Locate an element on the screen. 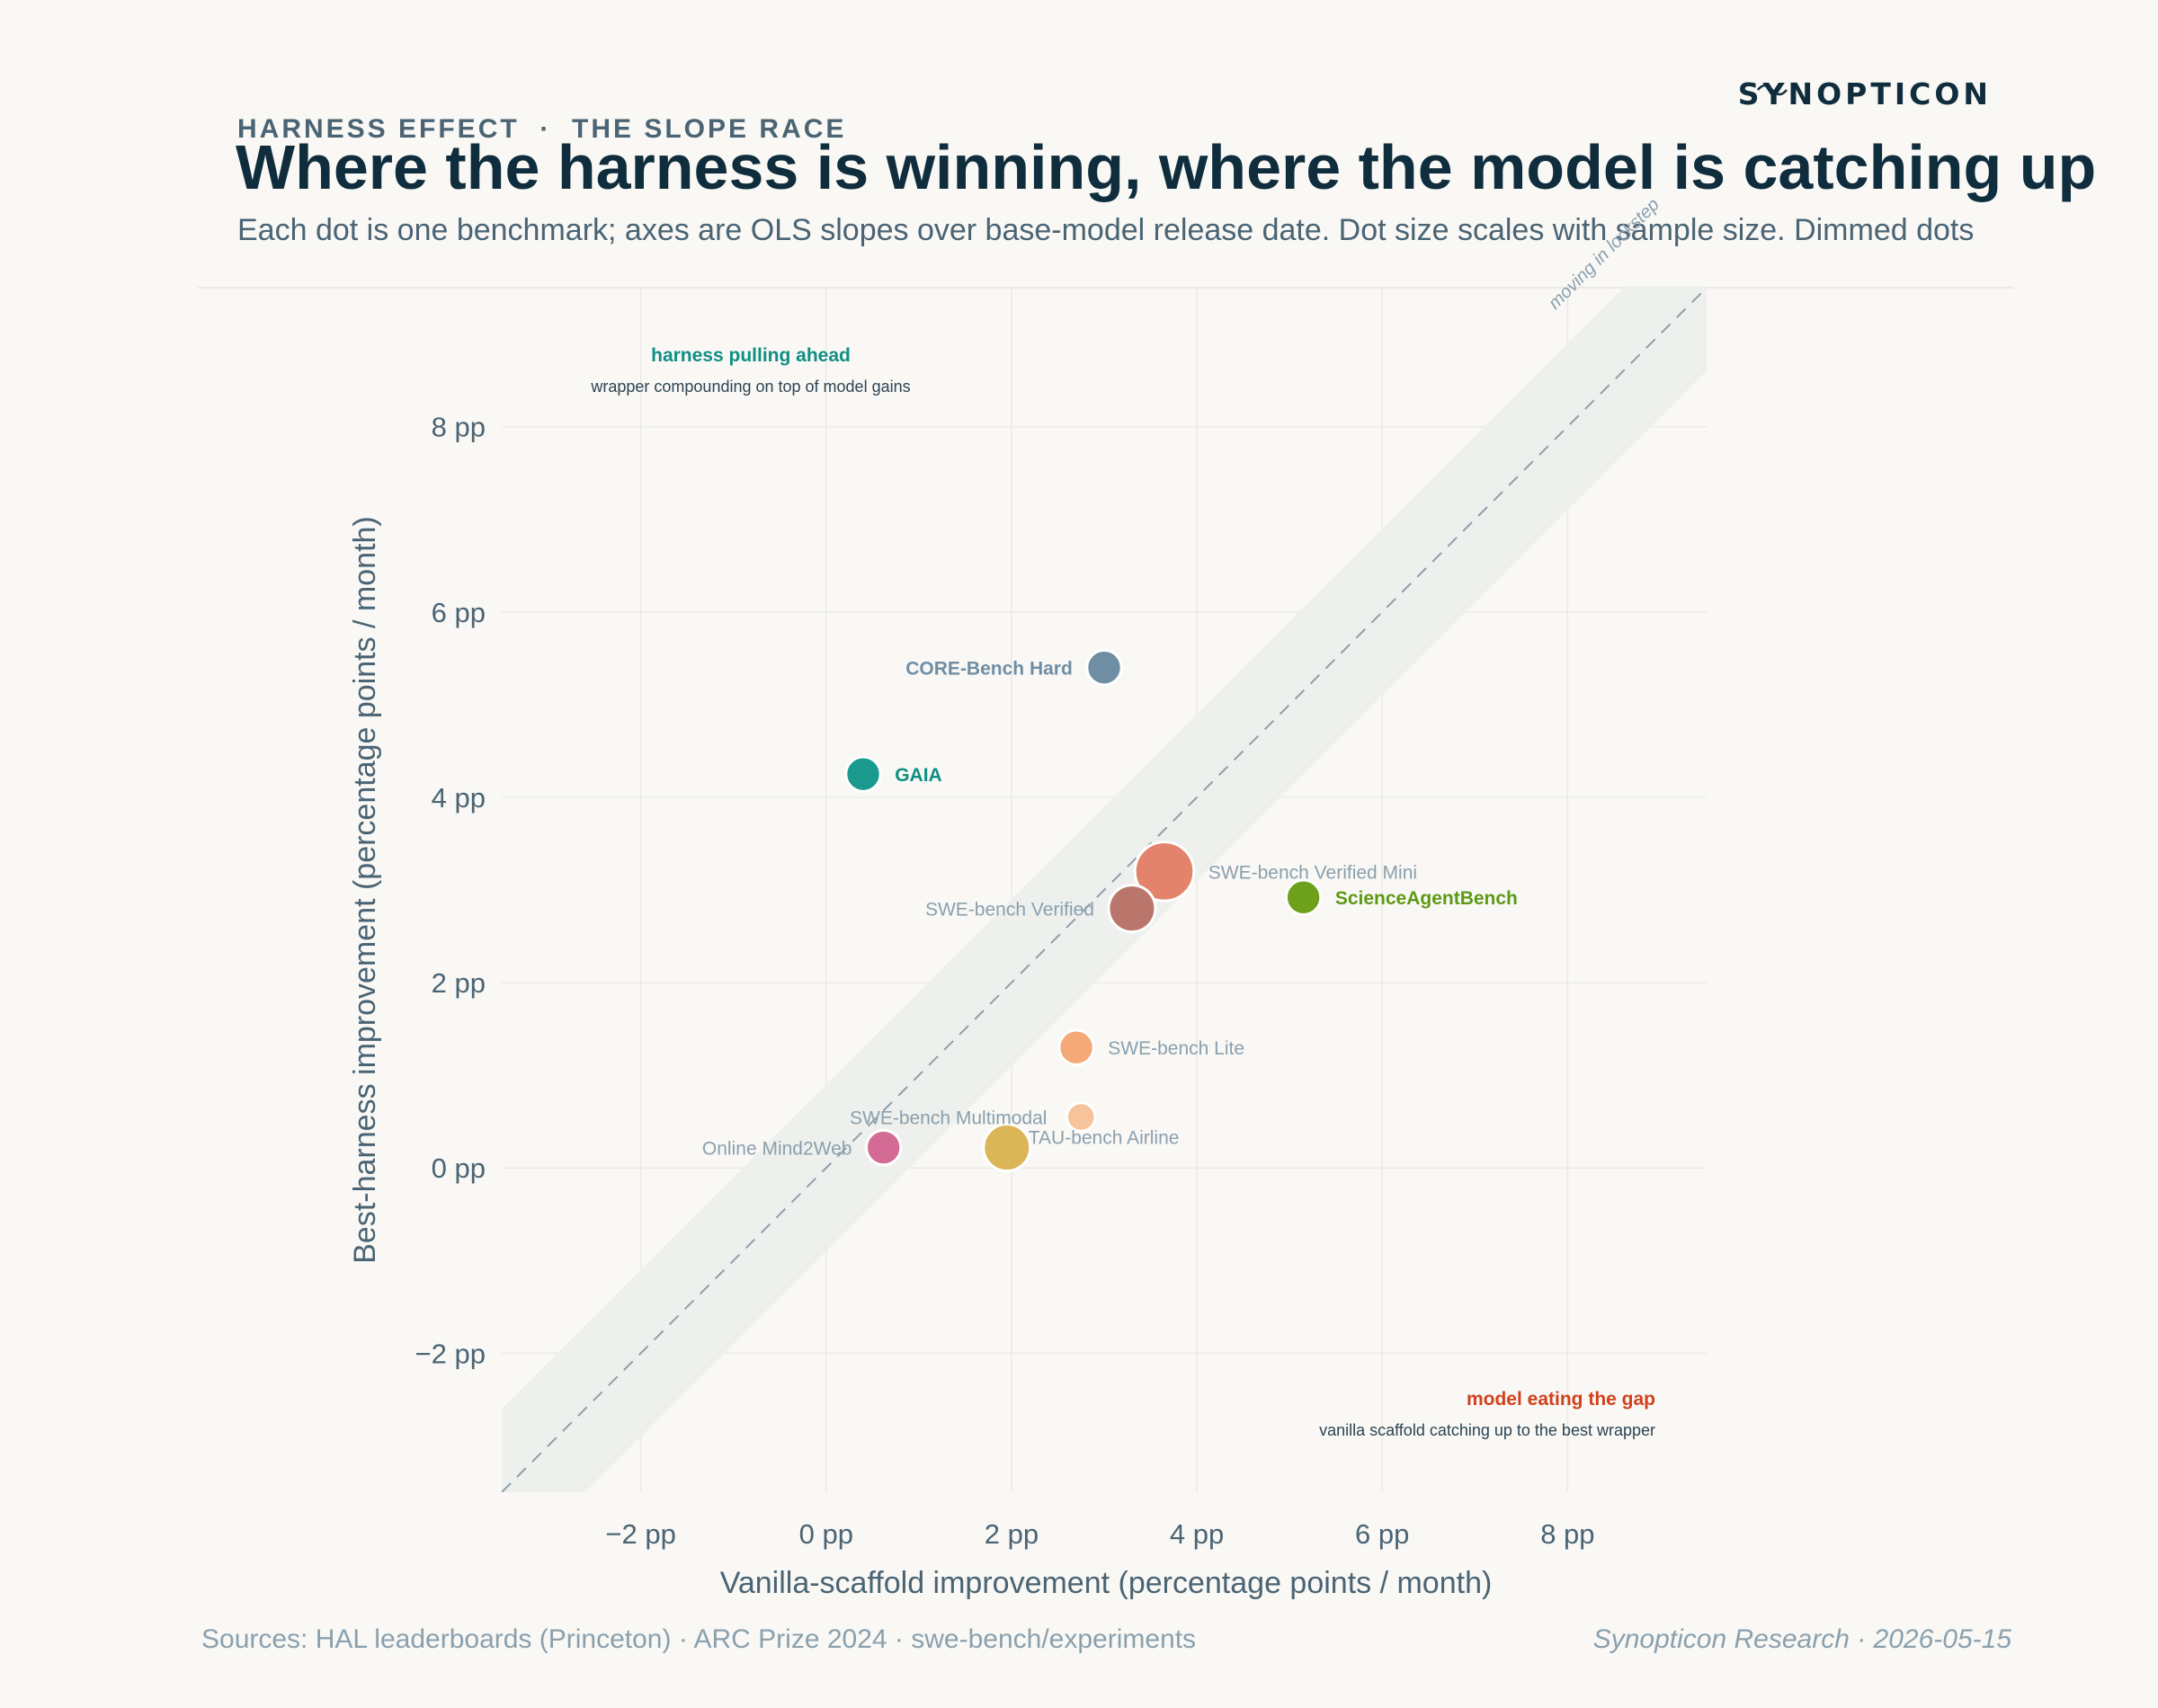  label-tau-bench-airline: TAU-bench Airline is located at coordinates (1104, 1138).